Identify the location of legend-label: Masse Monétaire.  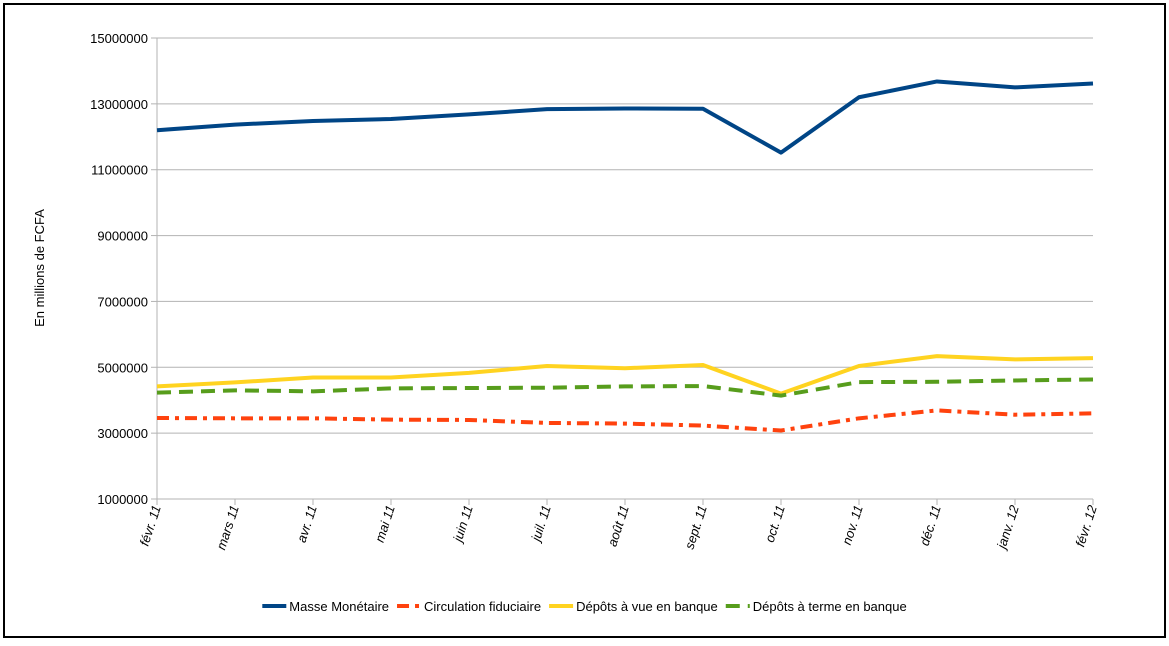
(339, 606).